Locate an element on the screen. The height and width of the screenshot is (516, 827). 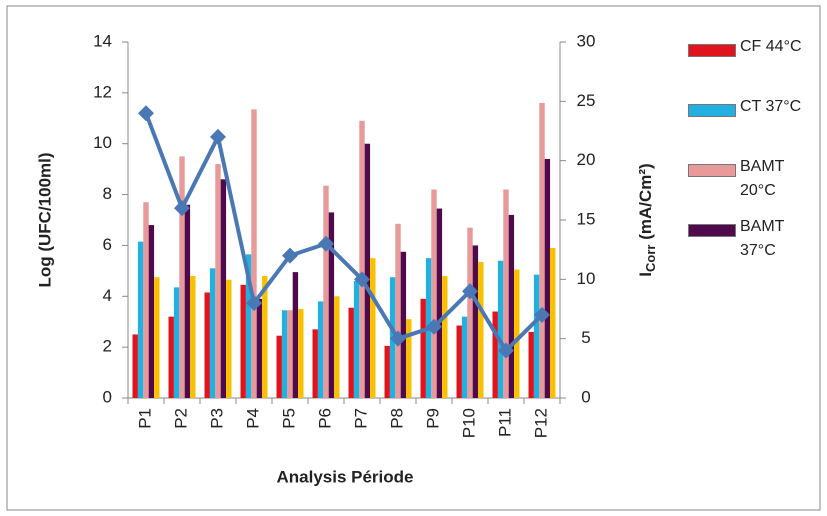
x-tick-label: P12 is located at coordinates (540, 423).